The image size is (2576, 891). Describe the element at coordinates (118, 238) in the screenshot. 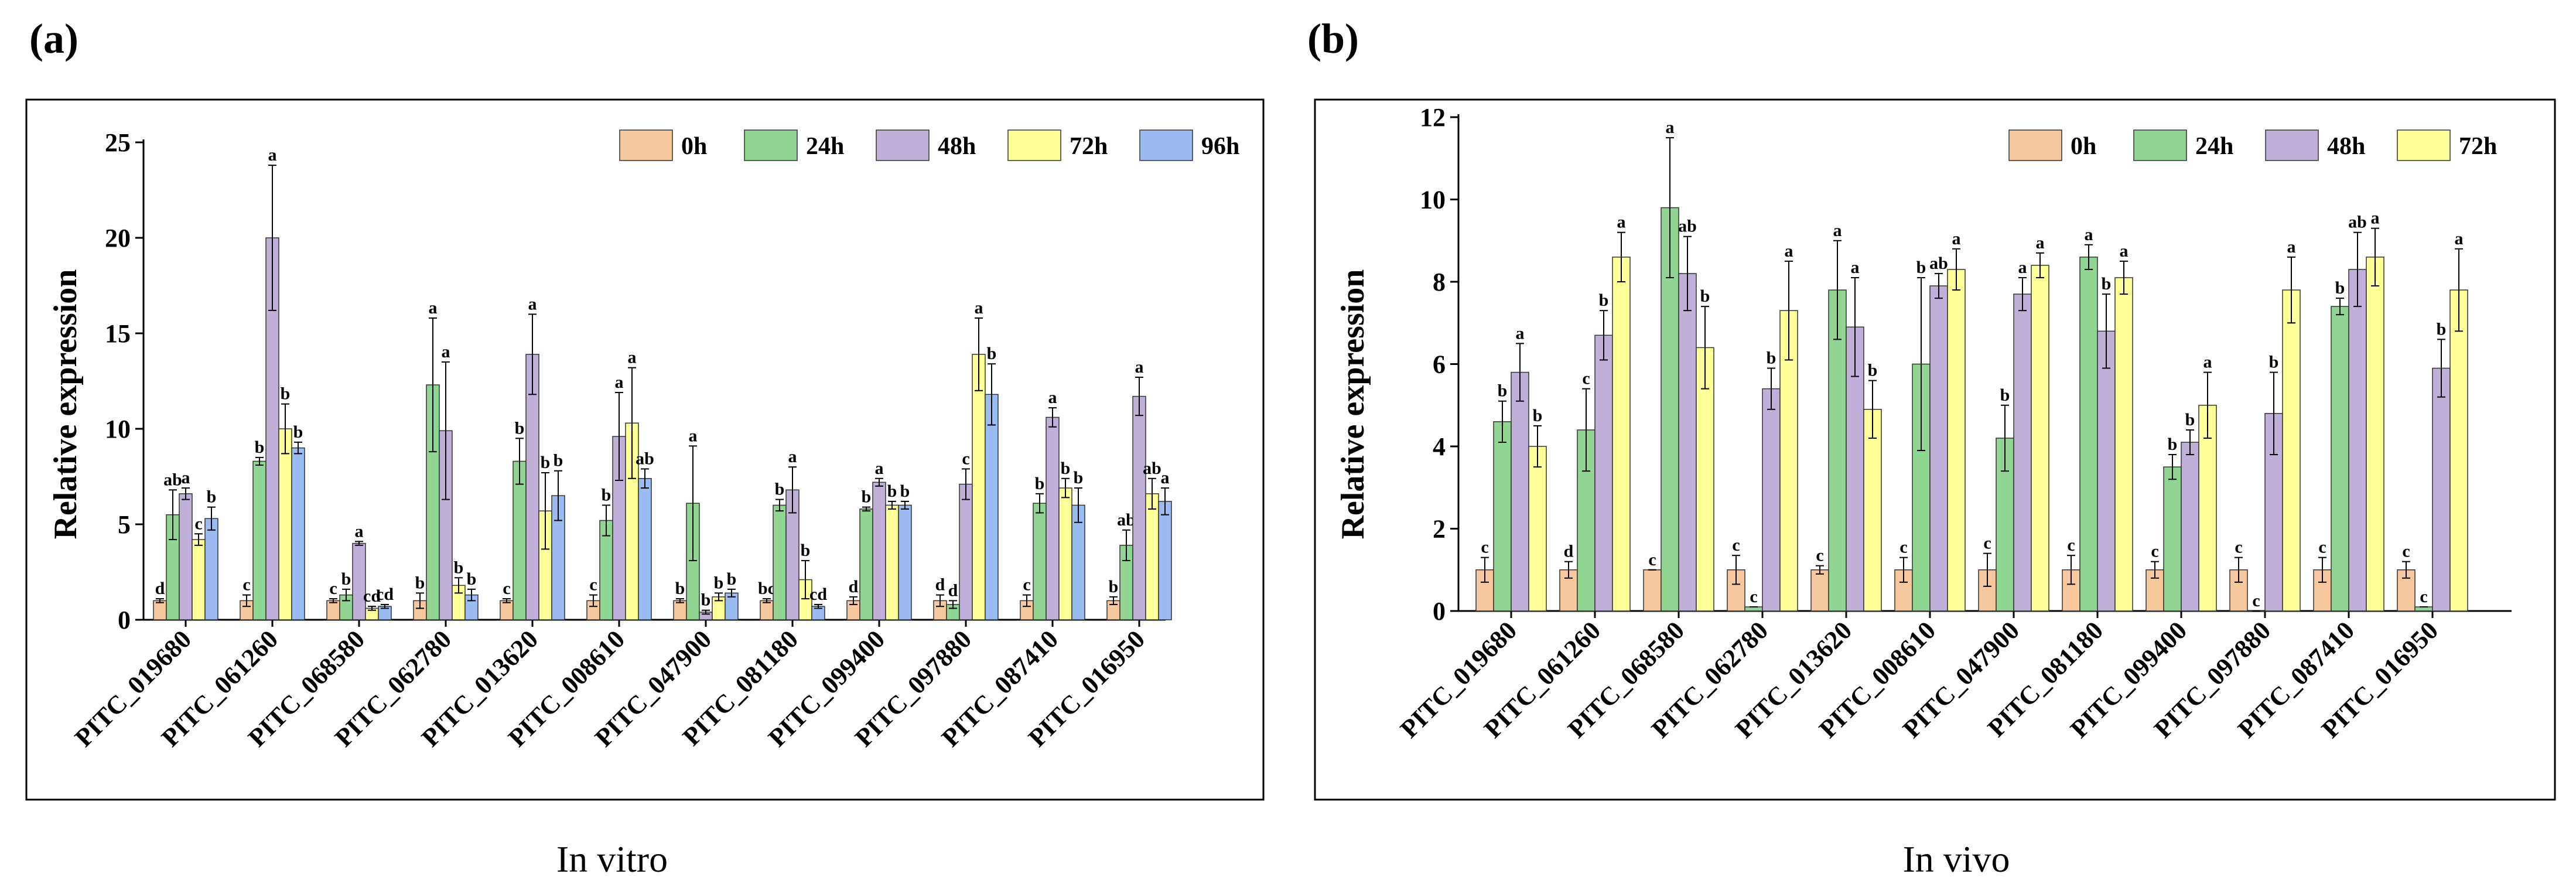

I see `y-tick-label: 20` at that location.